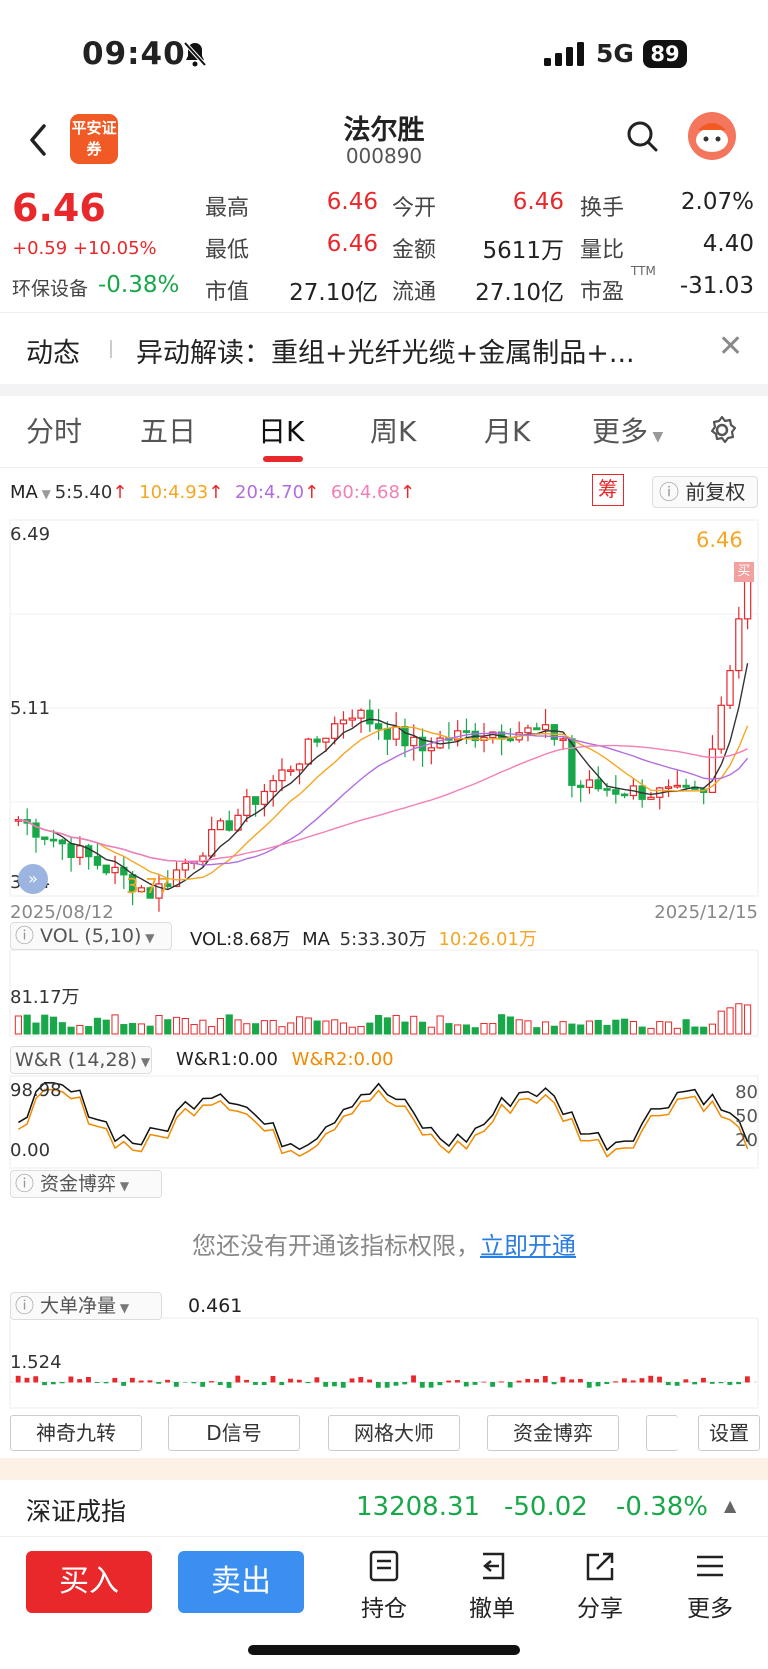 This screenshot has height=1669, width=768. Describe the element at coordinates (722, 430) in the screenshot. I see `gear-icon` at that location.